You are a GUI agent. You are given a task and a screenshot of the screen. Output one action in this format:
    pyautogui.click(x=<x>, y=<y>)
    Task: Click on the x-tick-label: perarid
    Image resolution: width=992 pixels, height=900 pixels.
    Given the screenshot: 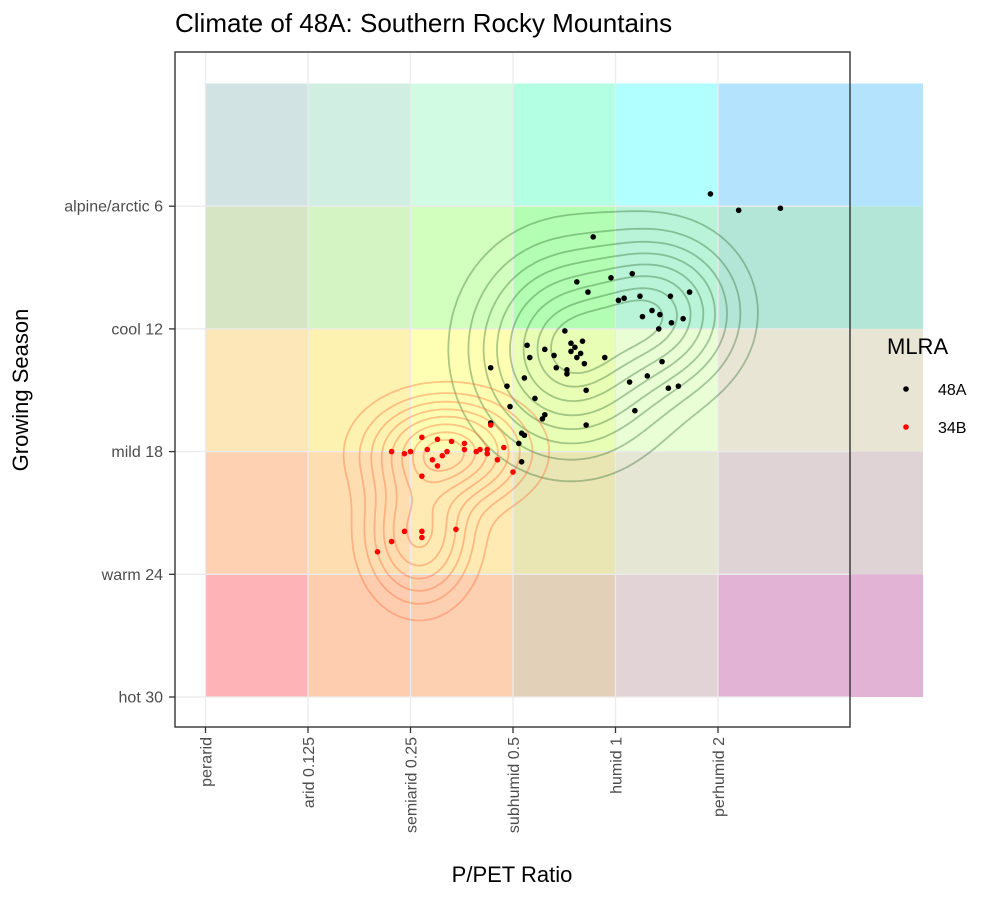 What is the action you would take?
    pyautogui.click(x=207, y=762)
    